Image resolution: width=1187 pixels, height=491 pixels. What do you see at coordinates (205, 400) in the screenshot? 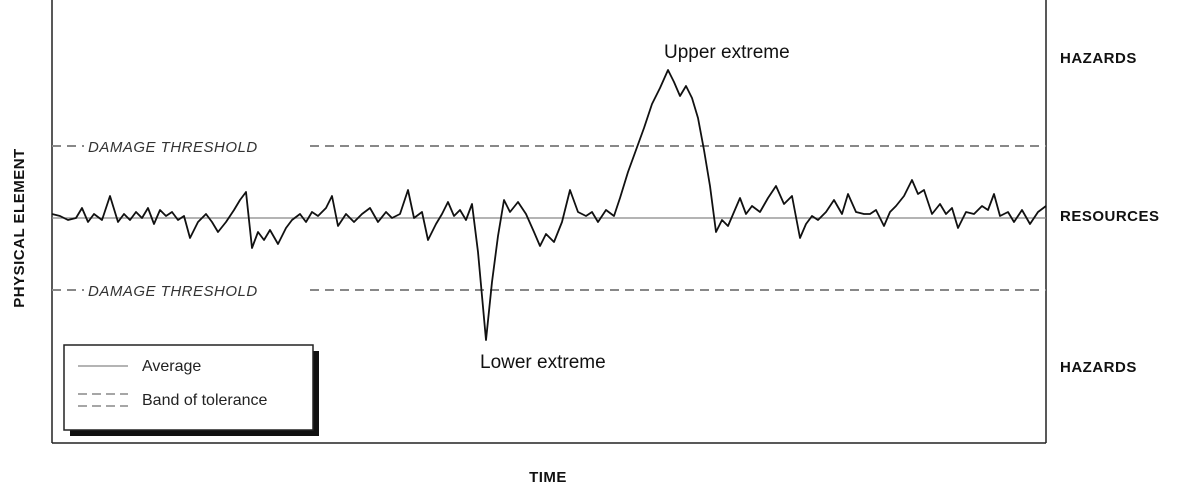
I see `legend-band-label: Band of tolerance` at bounding box center [205, 400].